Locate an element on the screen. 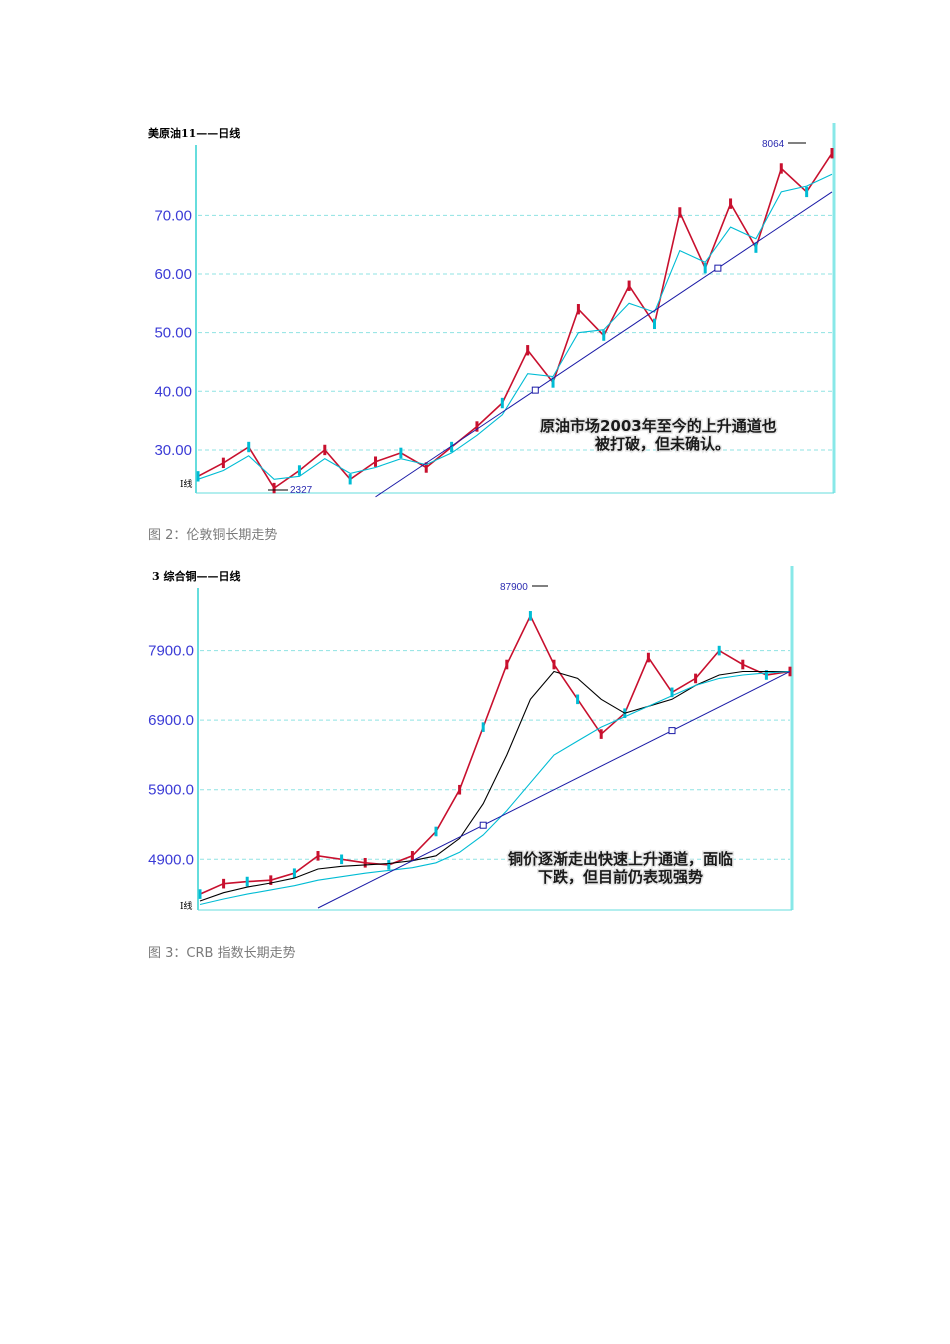  chart2-title: 3 综合铜——日线 is located at coordinates (196, 576).